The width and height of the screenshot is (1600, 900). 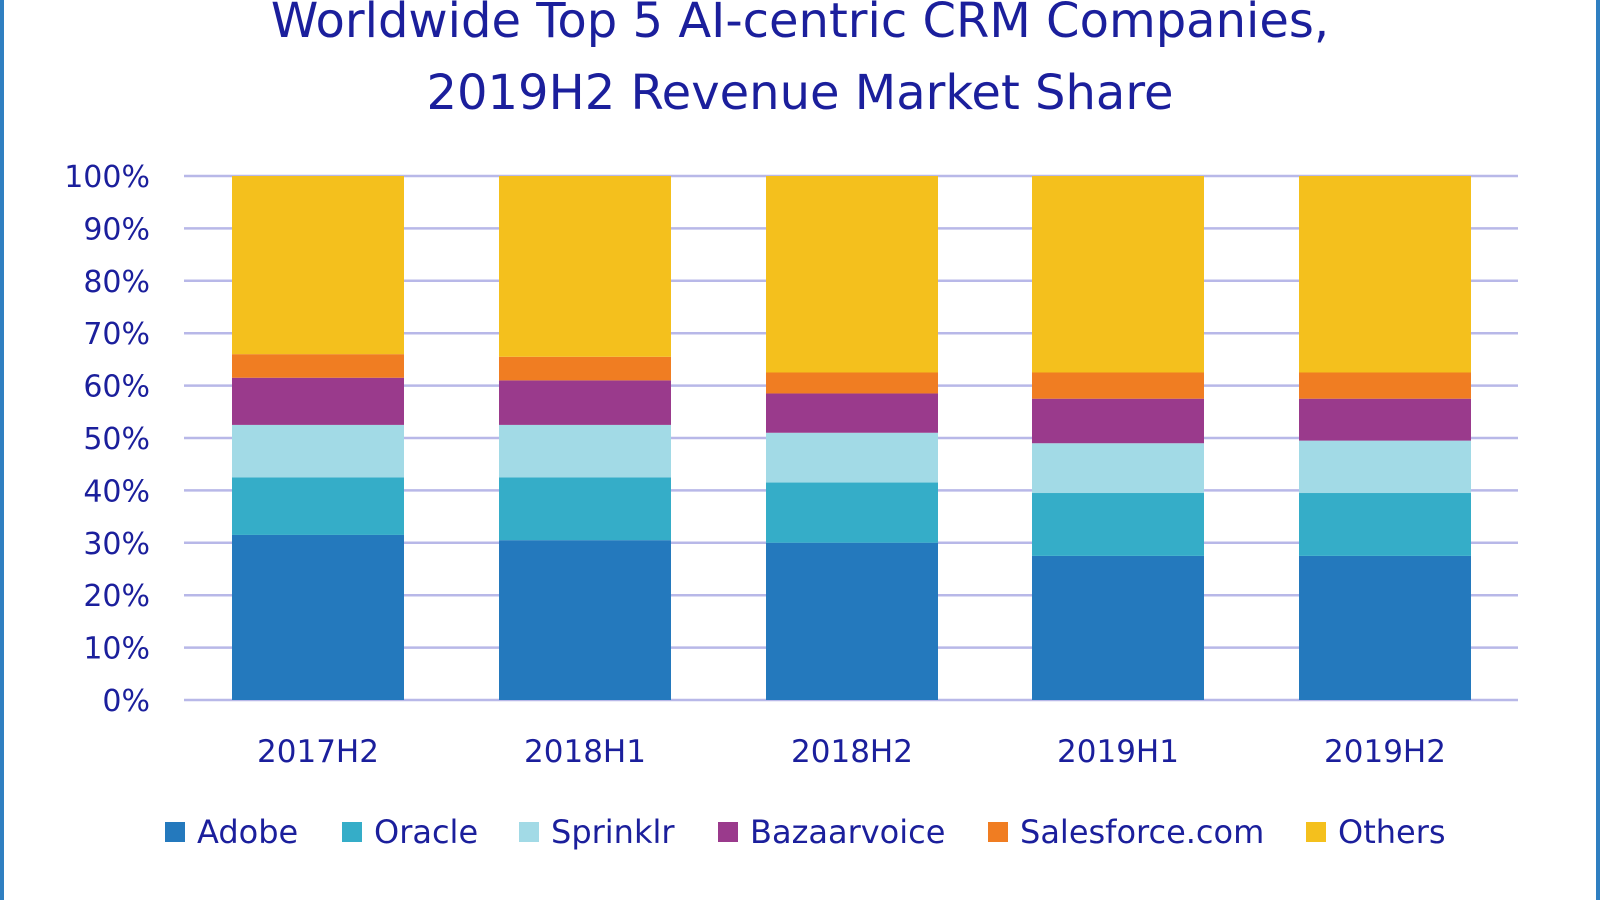 What do you see at coordinates (852, 621) in the screenshot?
I see `bar-segment-adobe-2018h2` at bounding box center [852, 621].